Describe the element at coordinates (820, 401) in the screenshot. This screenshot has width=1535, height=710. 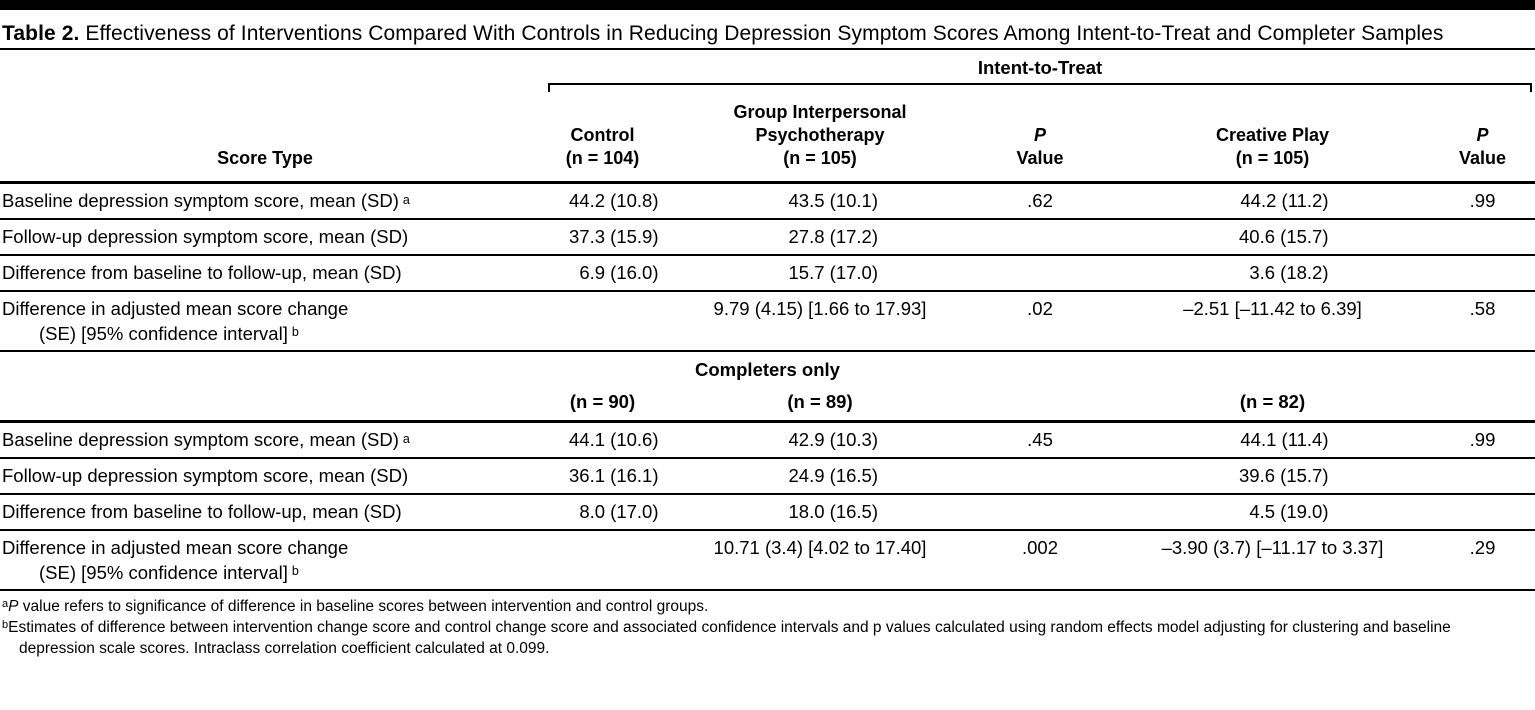
I see `gipt-n: (n = 89)` at that location.